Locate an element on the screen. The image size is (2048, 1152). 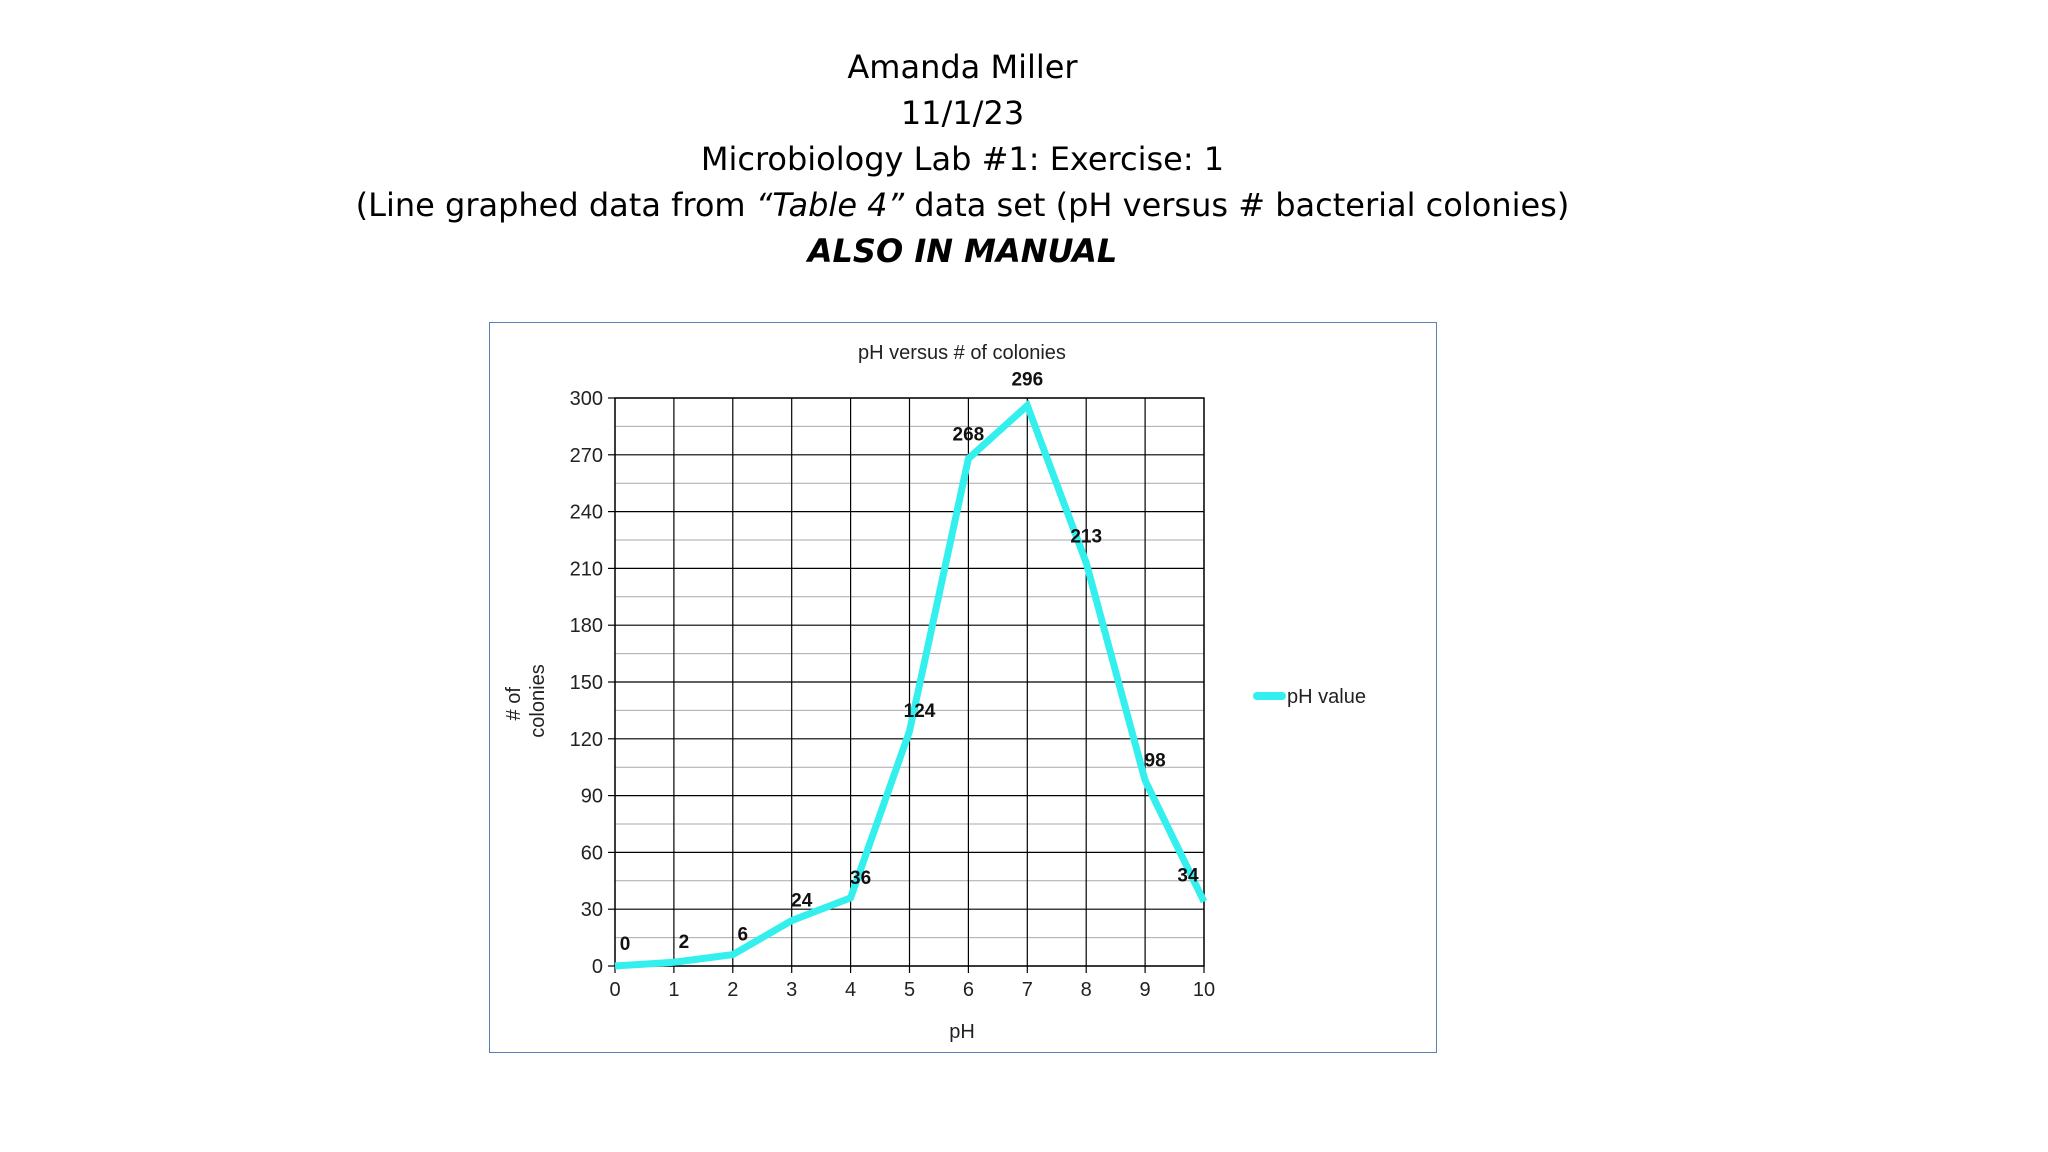
x-tick-label: 0 is located at coordinates (614, 990).